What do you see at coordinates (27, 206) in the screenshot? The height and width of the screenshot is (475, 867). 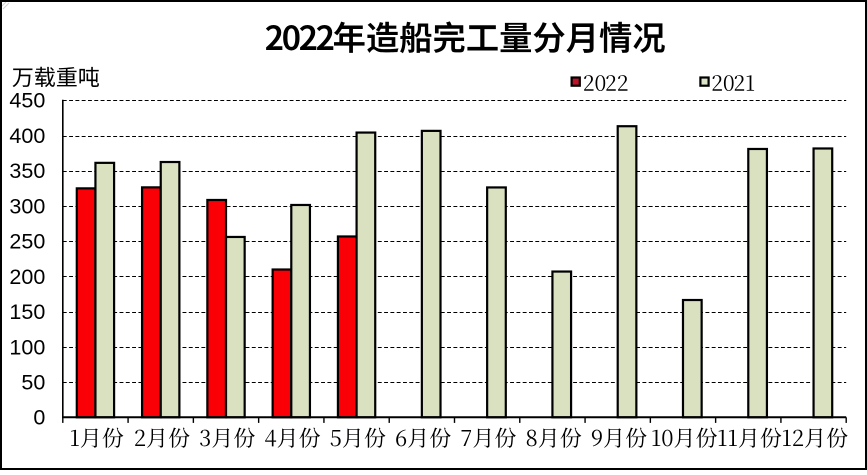 I see `svg-text: 300` at bounding box center [27, 206].